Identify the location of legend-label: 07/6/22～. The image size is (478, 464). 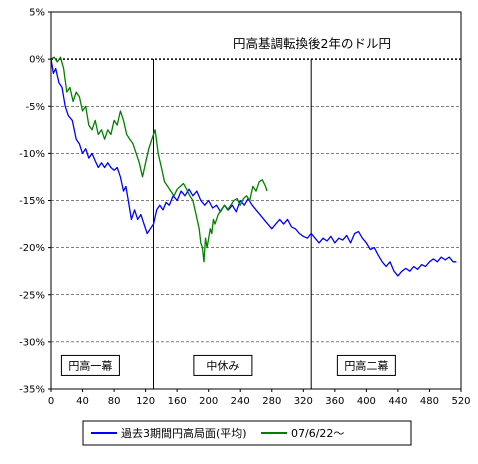
(317, 433).